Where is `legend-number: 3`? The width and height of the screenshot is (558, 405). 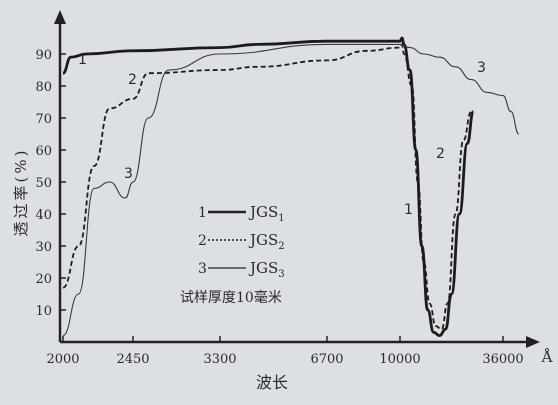 legend-number: 3 is located at coordinates (202, 269).